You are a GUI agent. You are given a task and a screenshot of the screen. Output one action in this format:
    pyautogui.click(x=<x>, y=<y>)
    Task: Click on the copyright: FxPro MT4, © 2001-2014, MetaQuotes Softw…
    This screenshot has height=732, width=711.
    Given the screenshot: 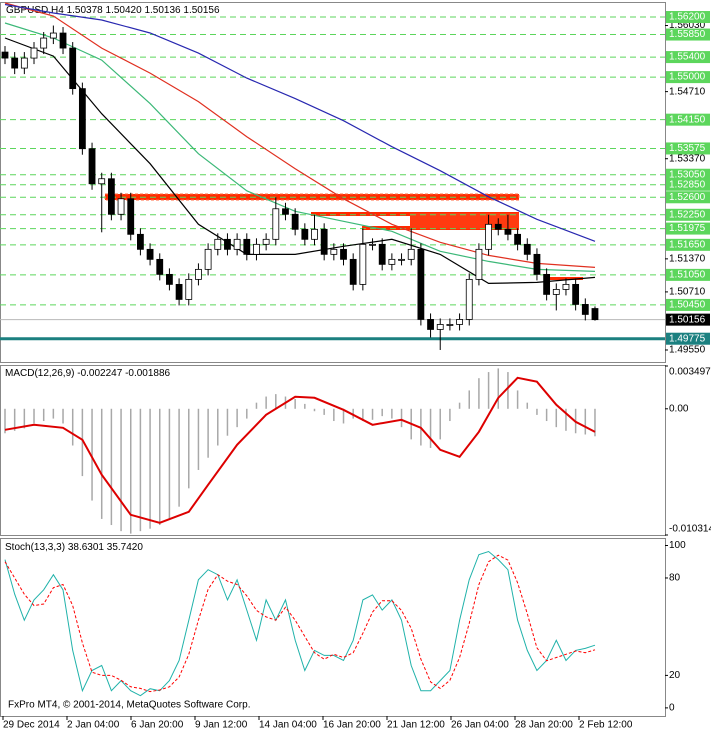 What is the action you would take?
    pyautogui.click(x=129, y=705)
    